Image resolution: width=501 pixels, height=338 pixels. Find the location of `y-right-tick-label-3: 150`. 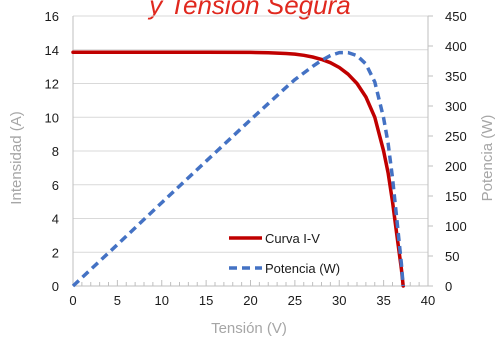

y-right-tick-label-3: 150 is located at coordinates (456, 196).